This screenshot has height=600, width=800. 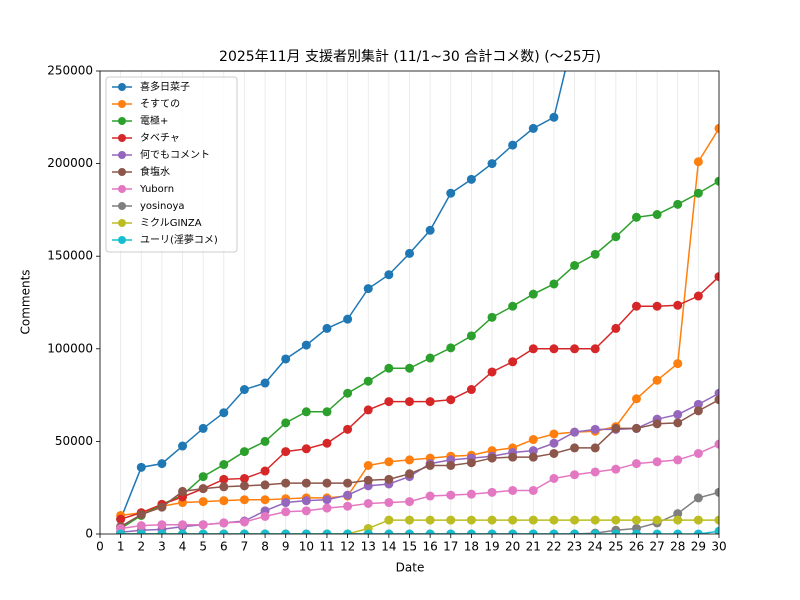 I want to click on x-tick-label: 13, so click(x=368, y=547).